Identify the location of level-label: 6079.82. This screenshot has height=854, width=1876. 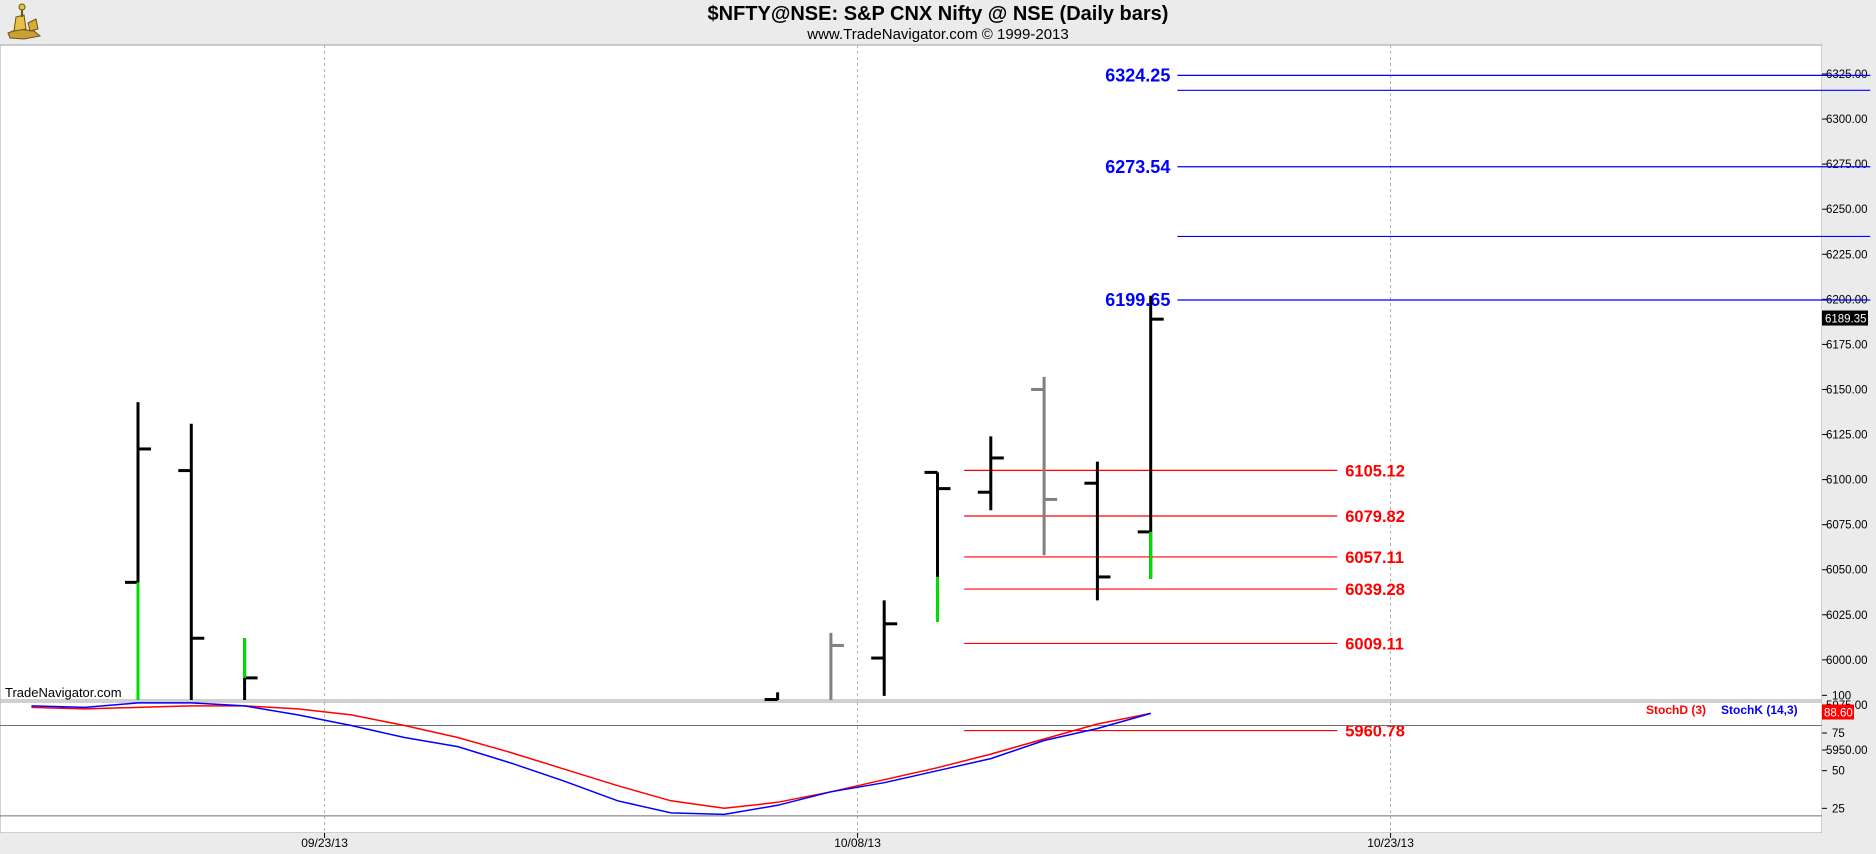
(1375, 517).